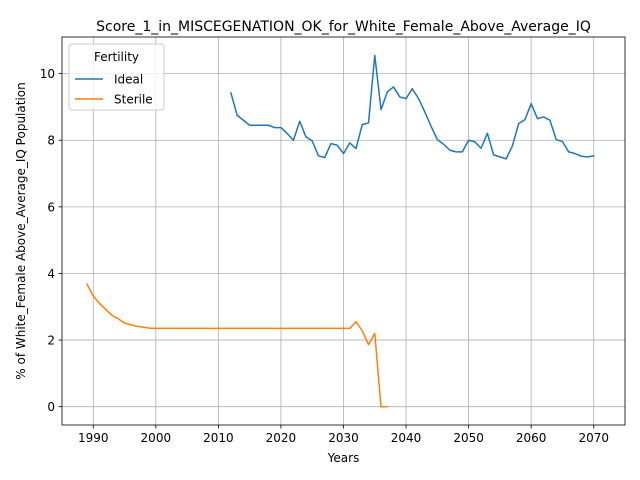 The width and height of the screenshot is (640, 480). What do you see at coordinates (343, 438) in the screenshot?
I see `x-tick-label: 2030` at bounding box center [343, 438].